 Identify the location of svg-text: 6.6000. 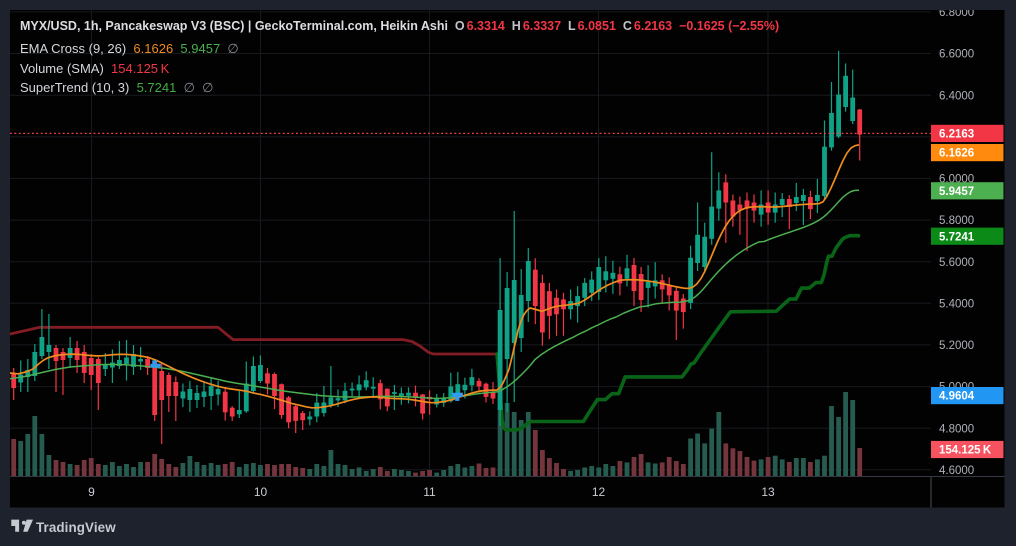
(956, 55).